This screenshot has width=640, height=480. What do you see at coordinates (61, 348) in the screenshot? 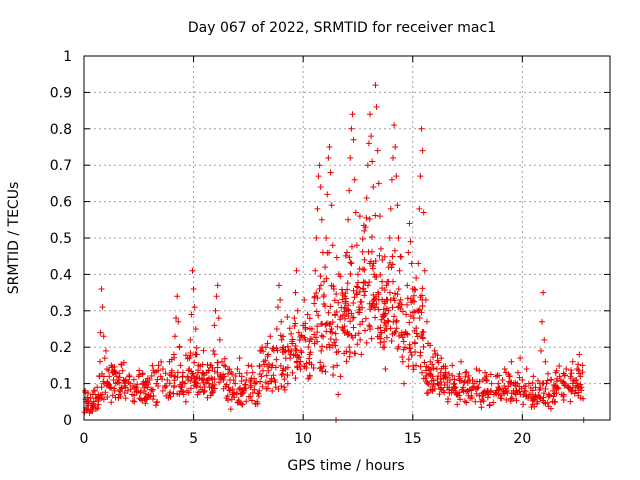
I see `y-tick-label: 0.2` at bounding box center [61, 348].